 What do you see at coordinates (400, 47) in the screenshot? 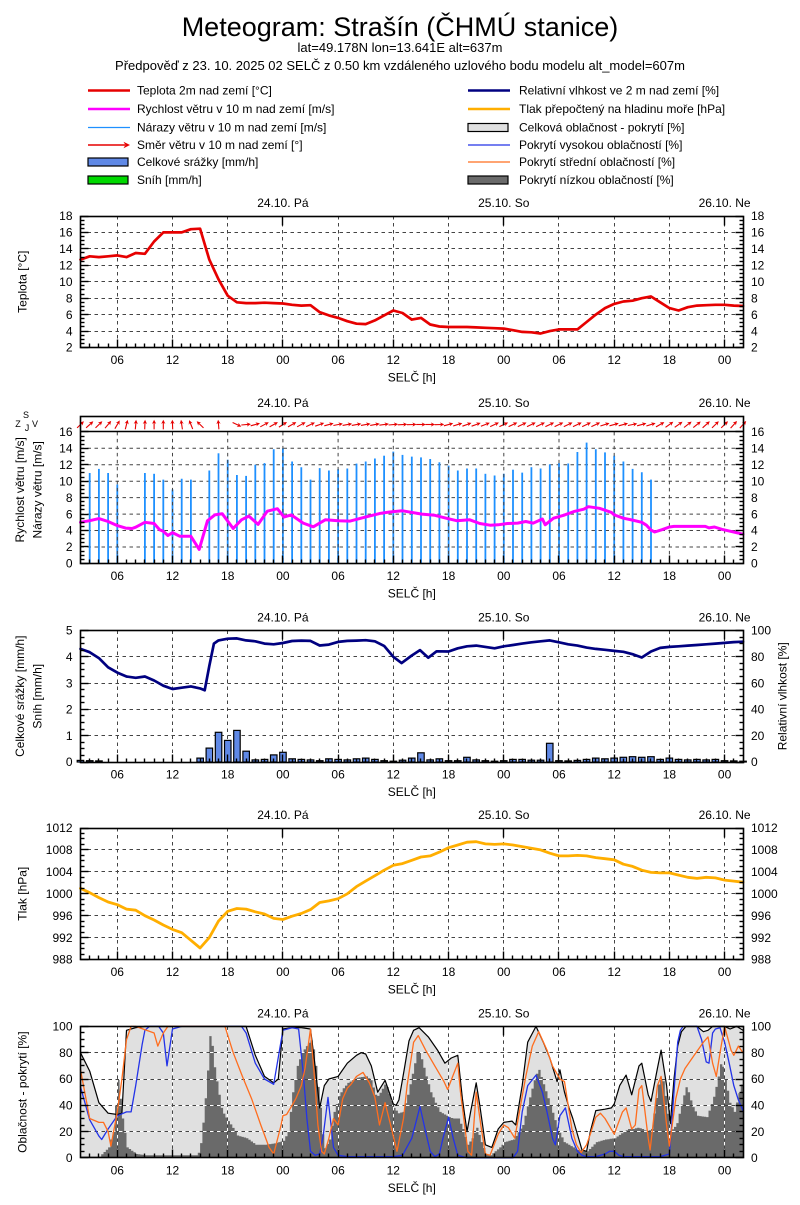
I see `svg-text:lat=49.178N lon=13.641E alt=63: lat=49.178N lon=13.641E alt=637m` at bounding box center [400, 47].